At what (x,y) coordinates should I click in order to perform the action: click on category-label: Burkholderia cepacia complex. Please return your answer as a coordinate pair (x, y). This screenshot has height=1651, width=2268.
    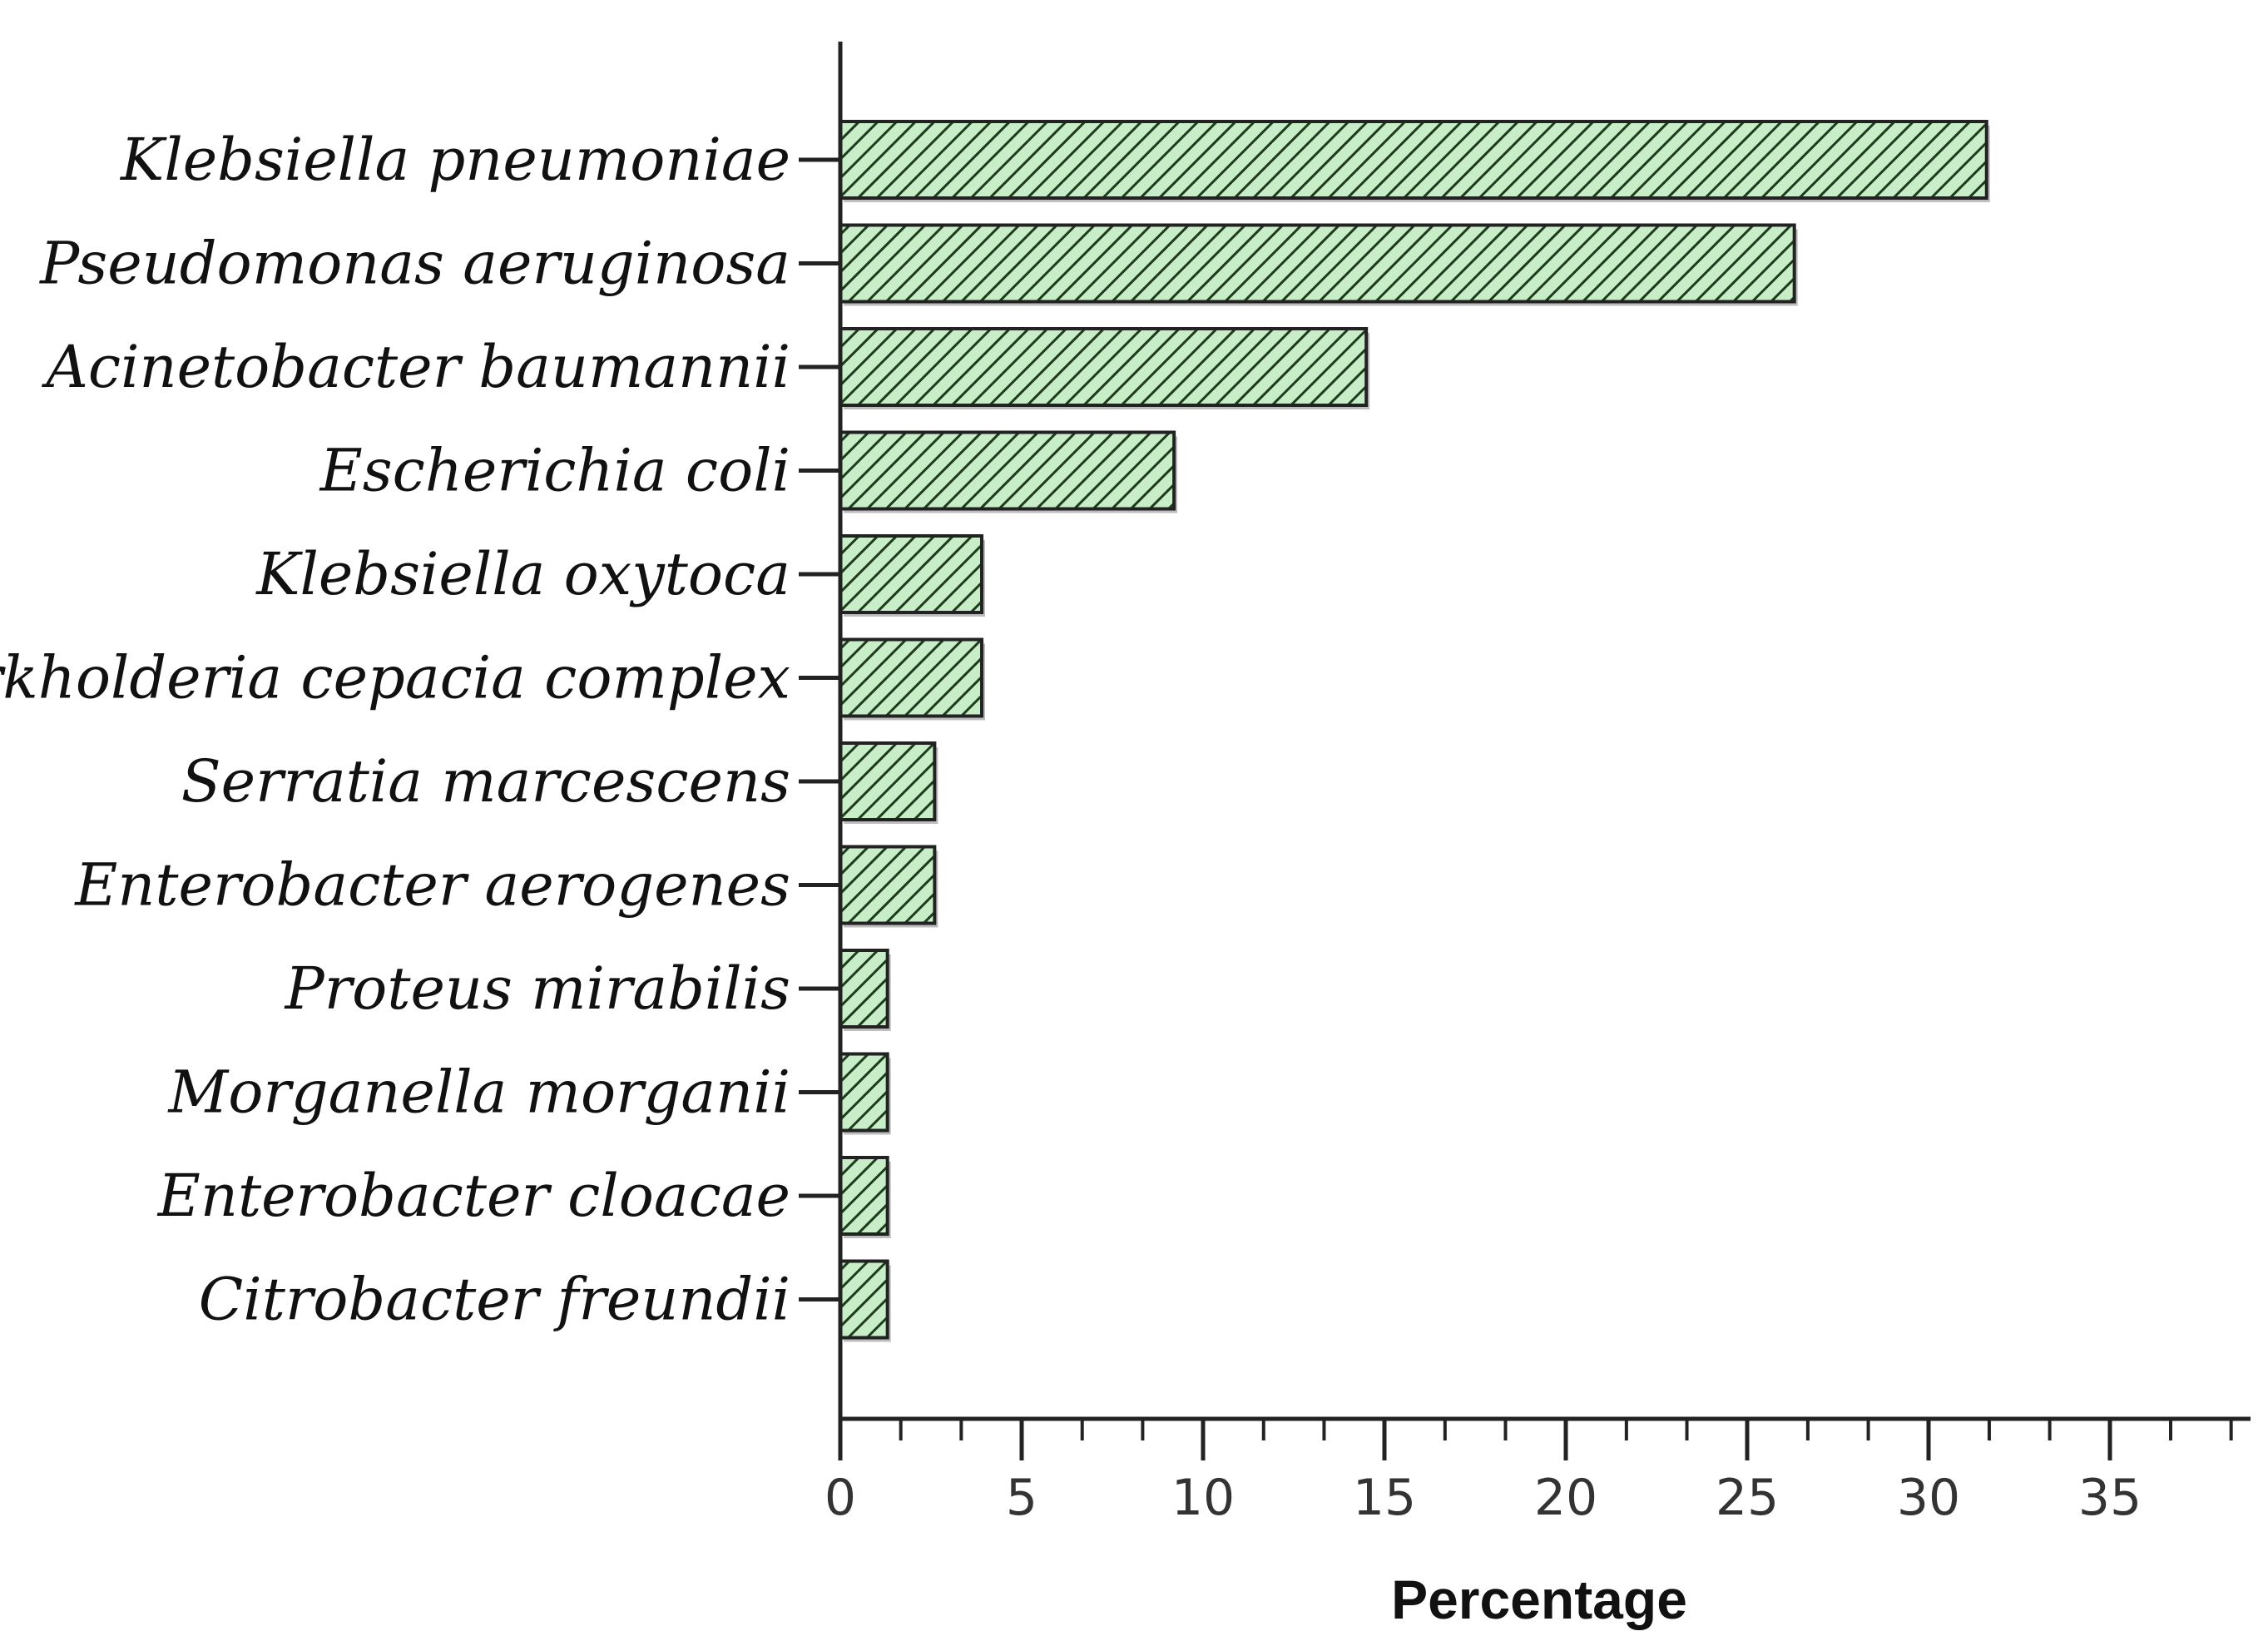
    Looking at the image, I should click on (395, 678).